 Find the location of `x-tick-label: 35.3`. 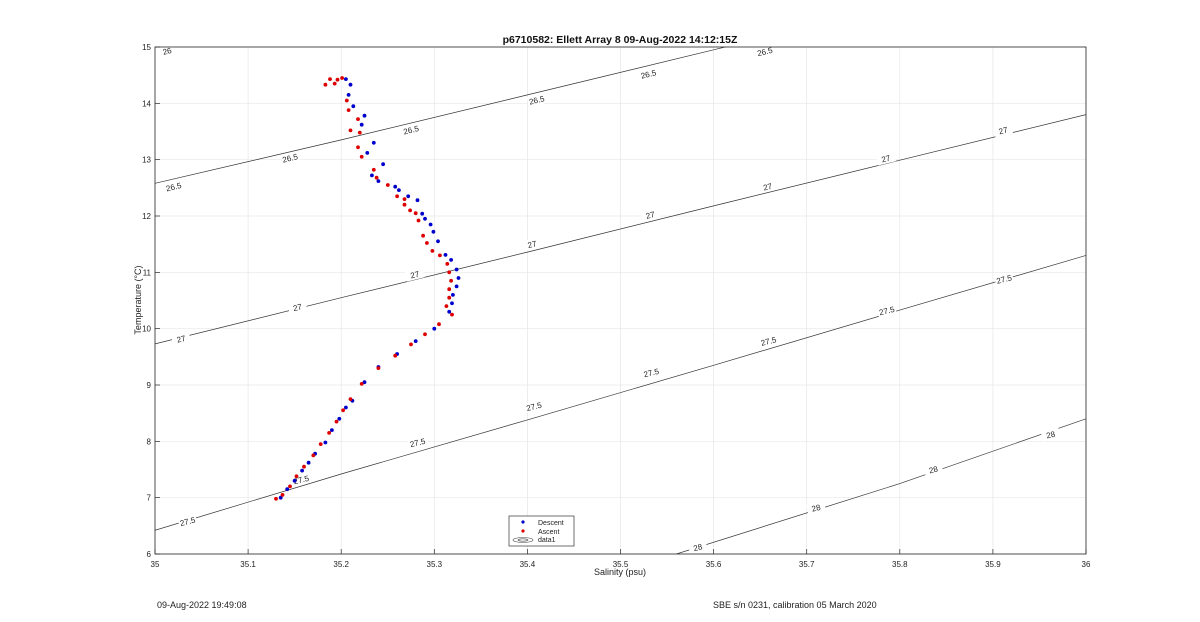

x-tick-label: 35.3 is located at coordinates (435, 564).